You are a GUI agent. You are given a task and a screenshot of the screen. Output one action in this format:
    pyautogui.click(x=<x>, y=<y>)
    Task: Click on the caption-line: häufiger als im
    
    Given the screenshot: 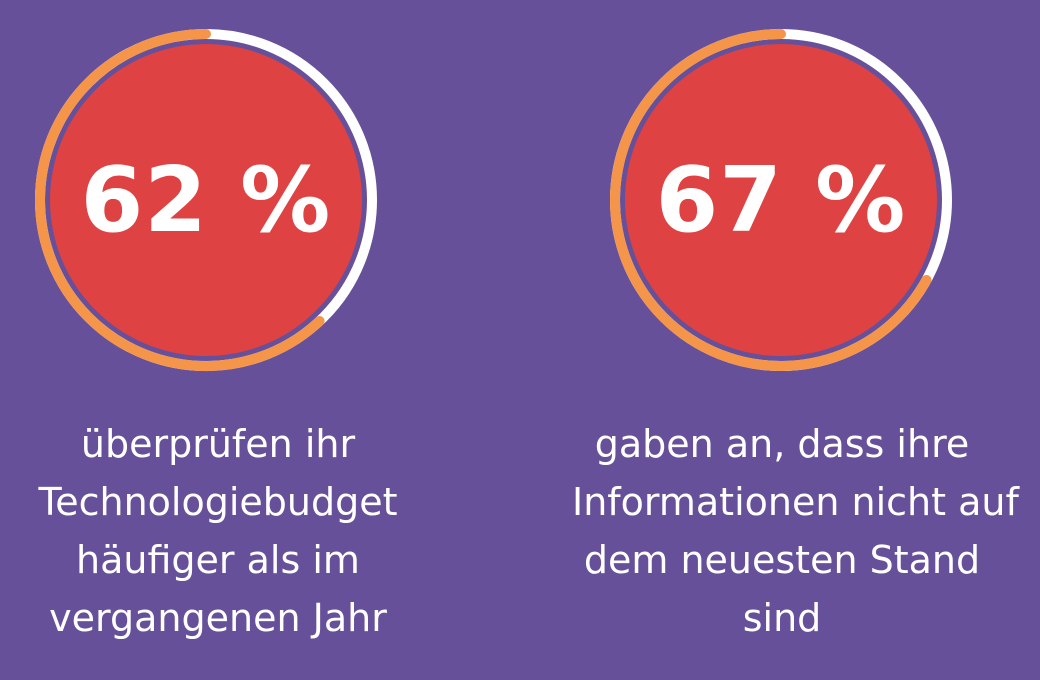 What is the action you would take?
    pyautogui.click(x=218, y=560)
    